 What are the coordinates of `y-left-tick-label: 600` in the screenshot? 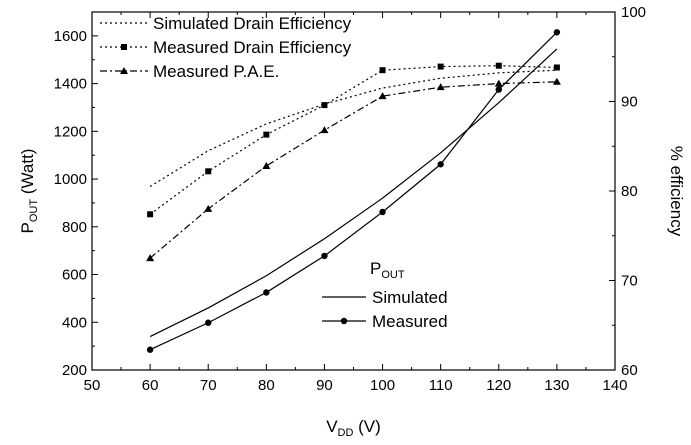 It's located at (74, 275).